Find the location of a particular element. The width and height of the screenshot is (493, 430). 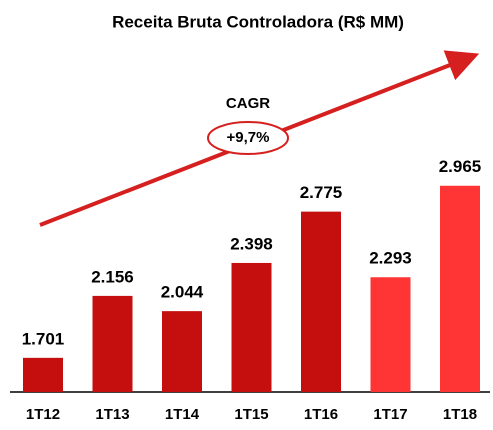

x-tick-label: 1T12 is located at coordinates (43, 414).